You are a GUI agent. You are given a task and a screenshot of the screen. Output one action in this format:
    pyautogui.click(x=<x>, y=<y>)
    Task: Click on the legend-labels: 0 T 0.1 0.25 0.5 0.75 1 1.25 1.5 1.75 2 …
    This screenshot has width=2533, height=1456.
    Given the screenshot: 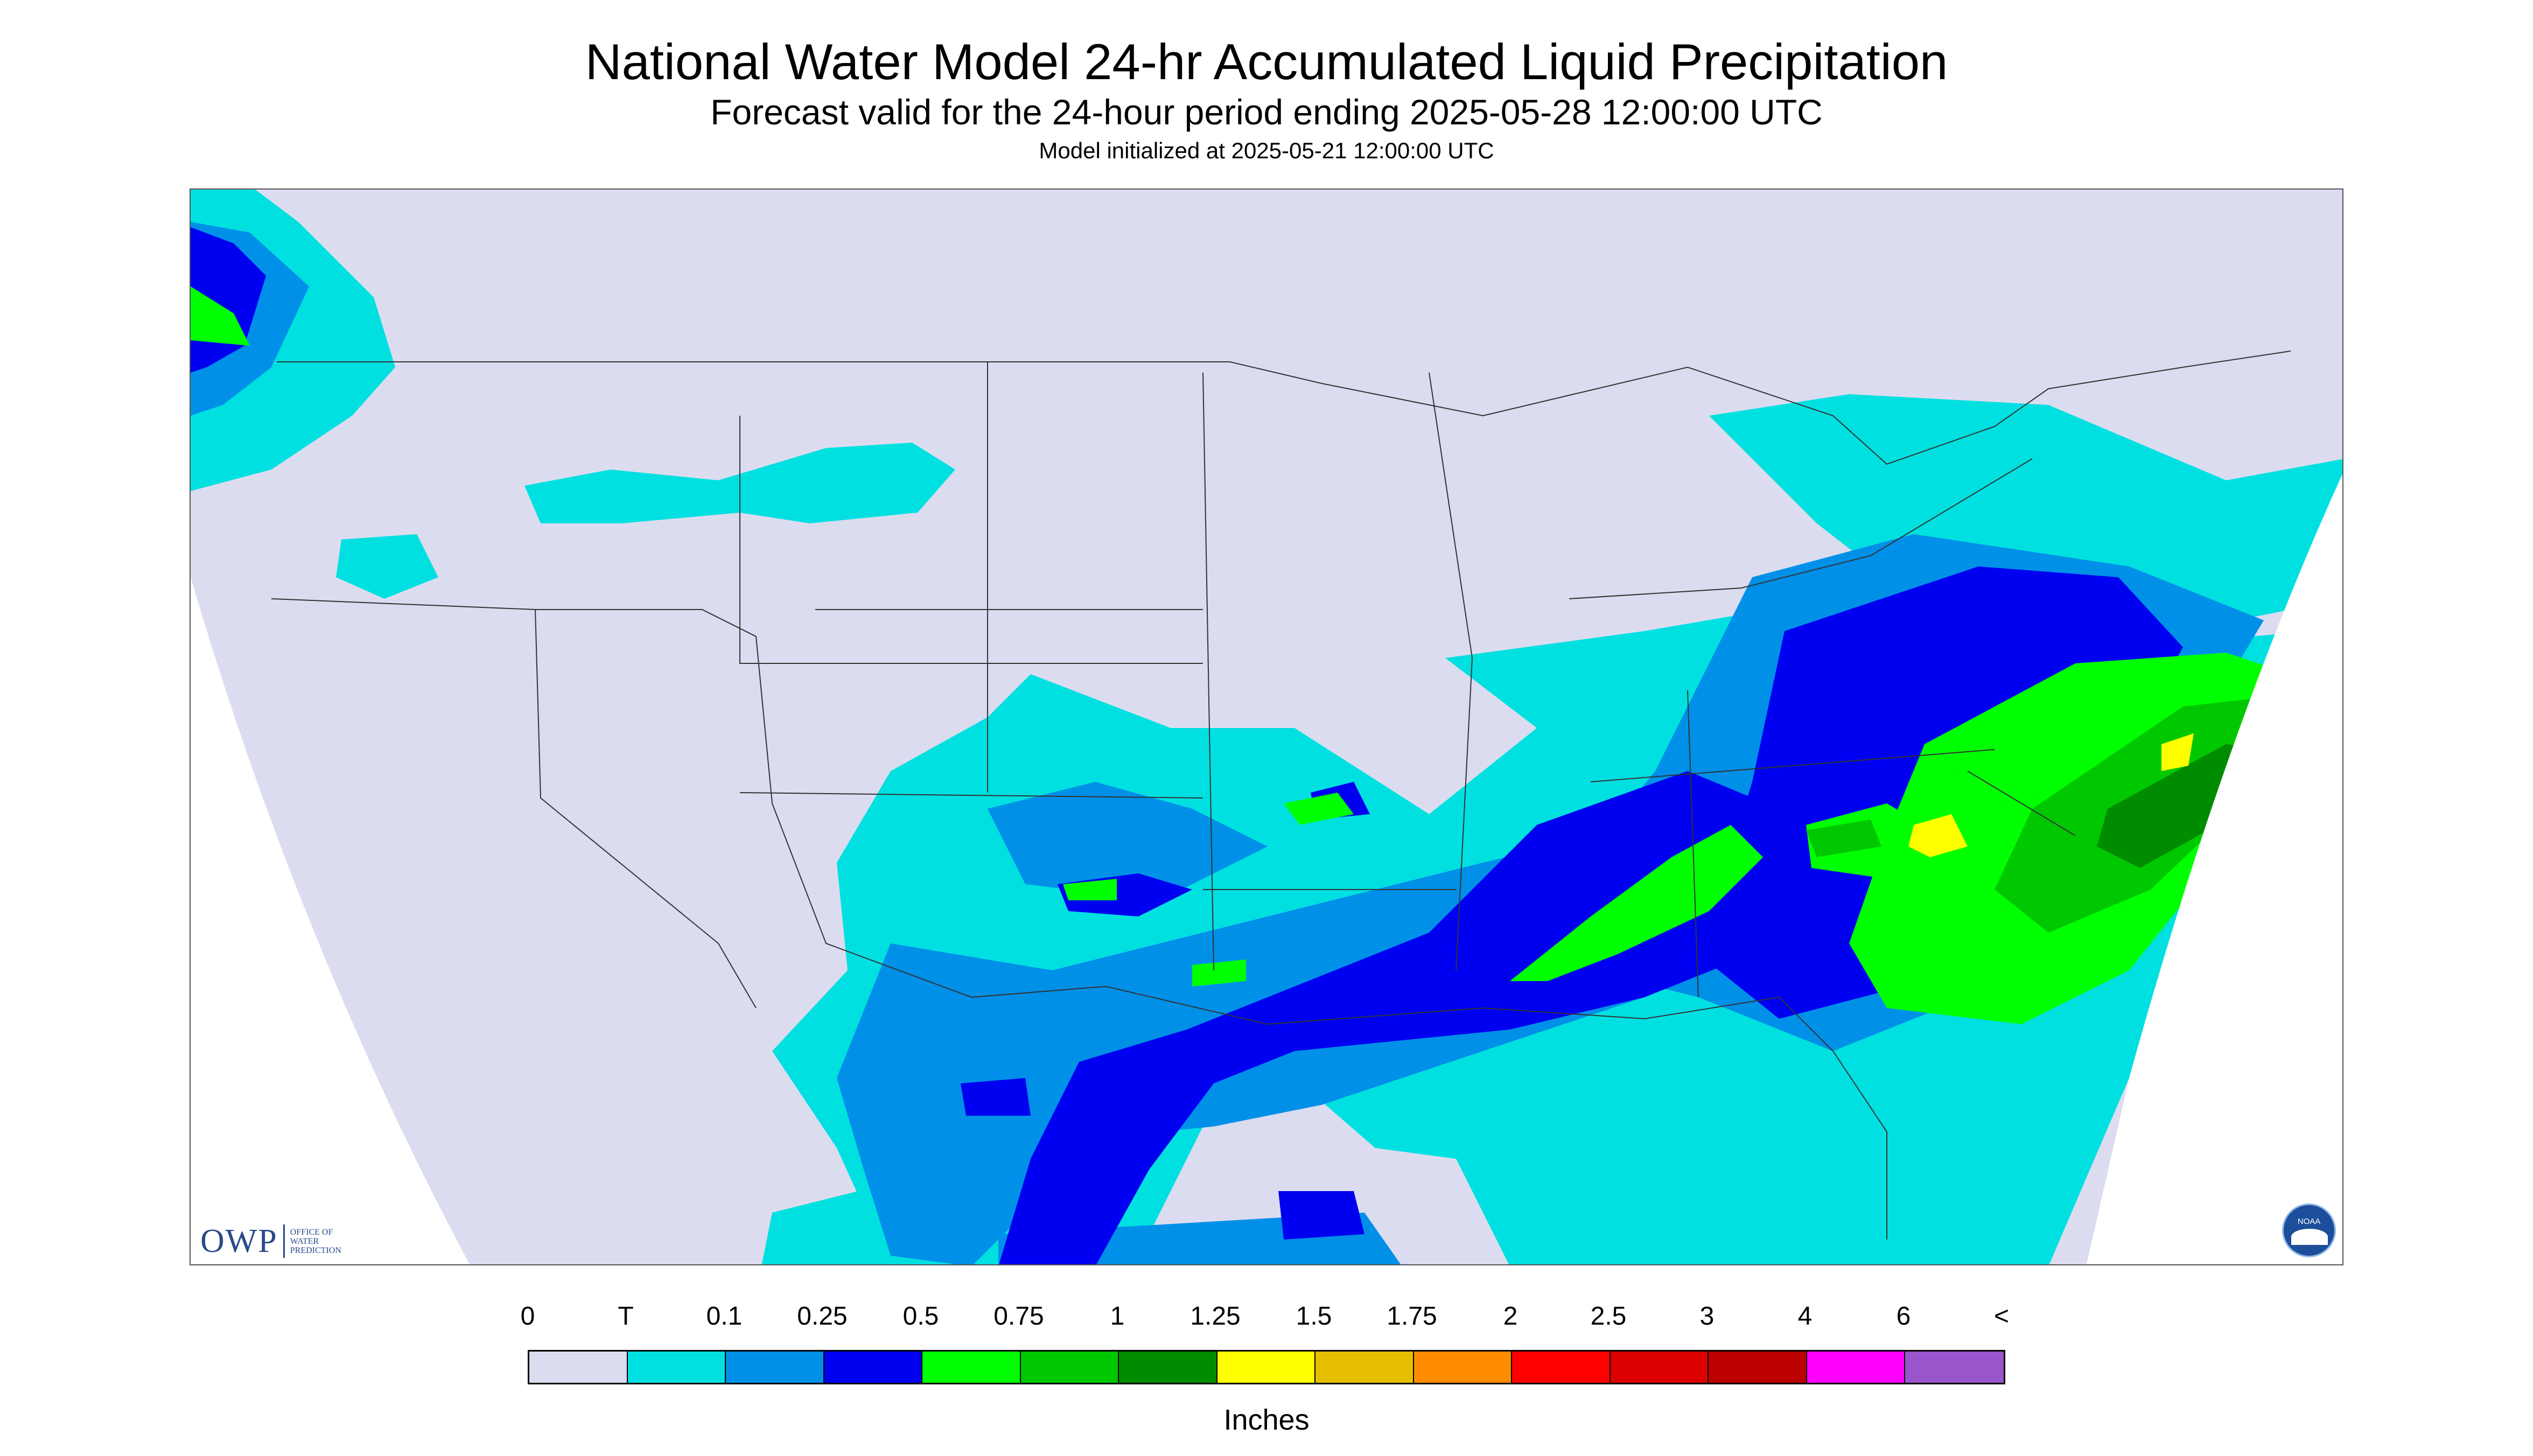 What is the action you would take?
    pyautogui.click(x=1281, y=1319)
    